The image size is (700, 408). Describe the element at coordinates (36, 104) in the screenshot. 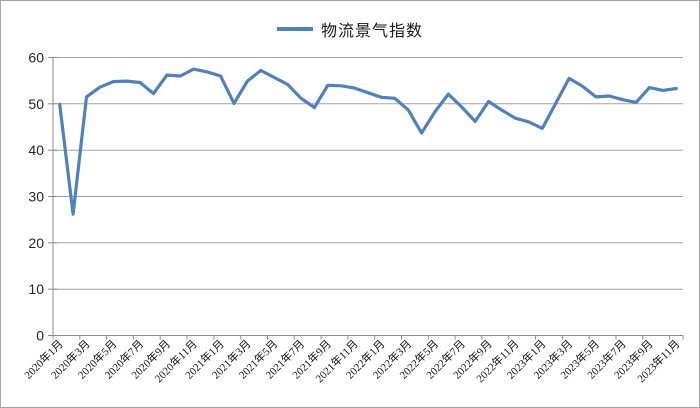

I see `y-axis-label: 50` at that location.